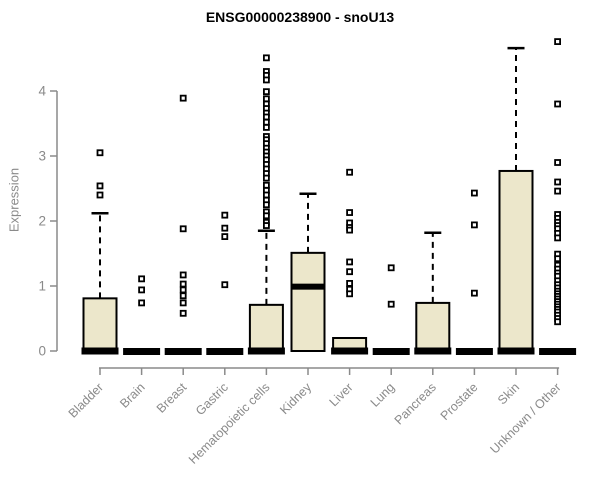 Image resolution: width=600 pixels, height=500 pixels. Describe the element at coordinates (508, 393) in the screenshot. I see `x-tick-label-skin: Skin` at that location.